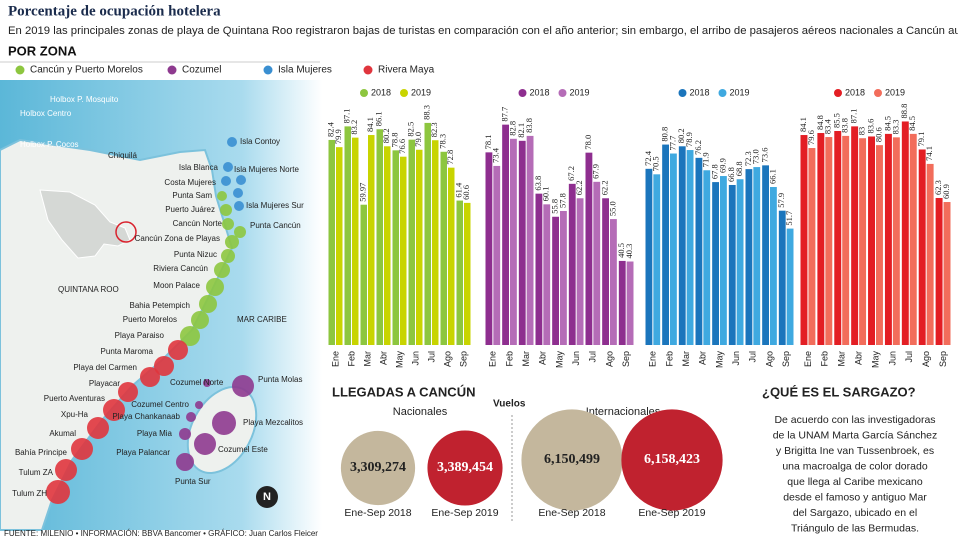 Image resolution: width=958 pixels, height=541 pixels. What do you see at coordinates (571, 513) in the screenshot?
I see `bubble-category: Ene-Sep 2018` at bounding box center [571, 513].